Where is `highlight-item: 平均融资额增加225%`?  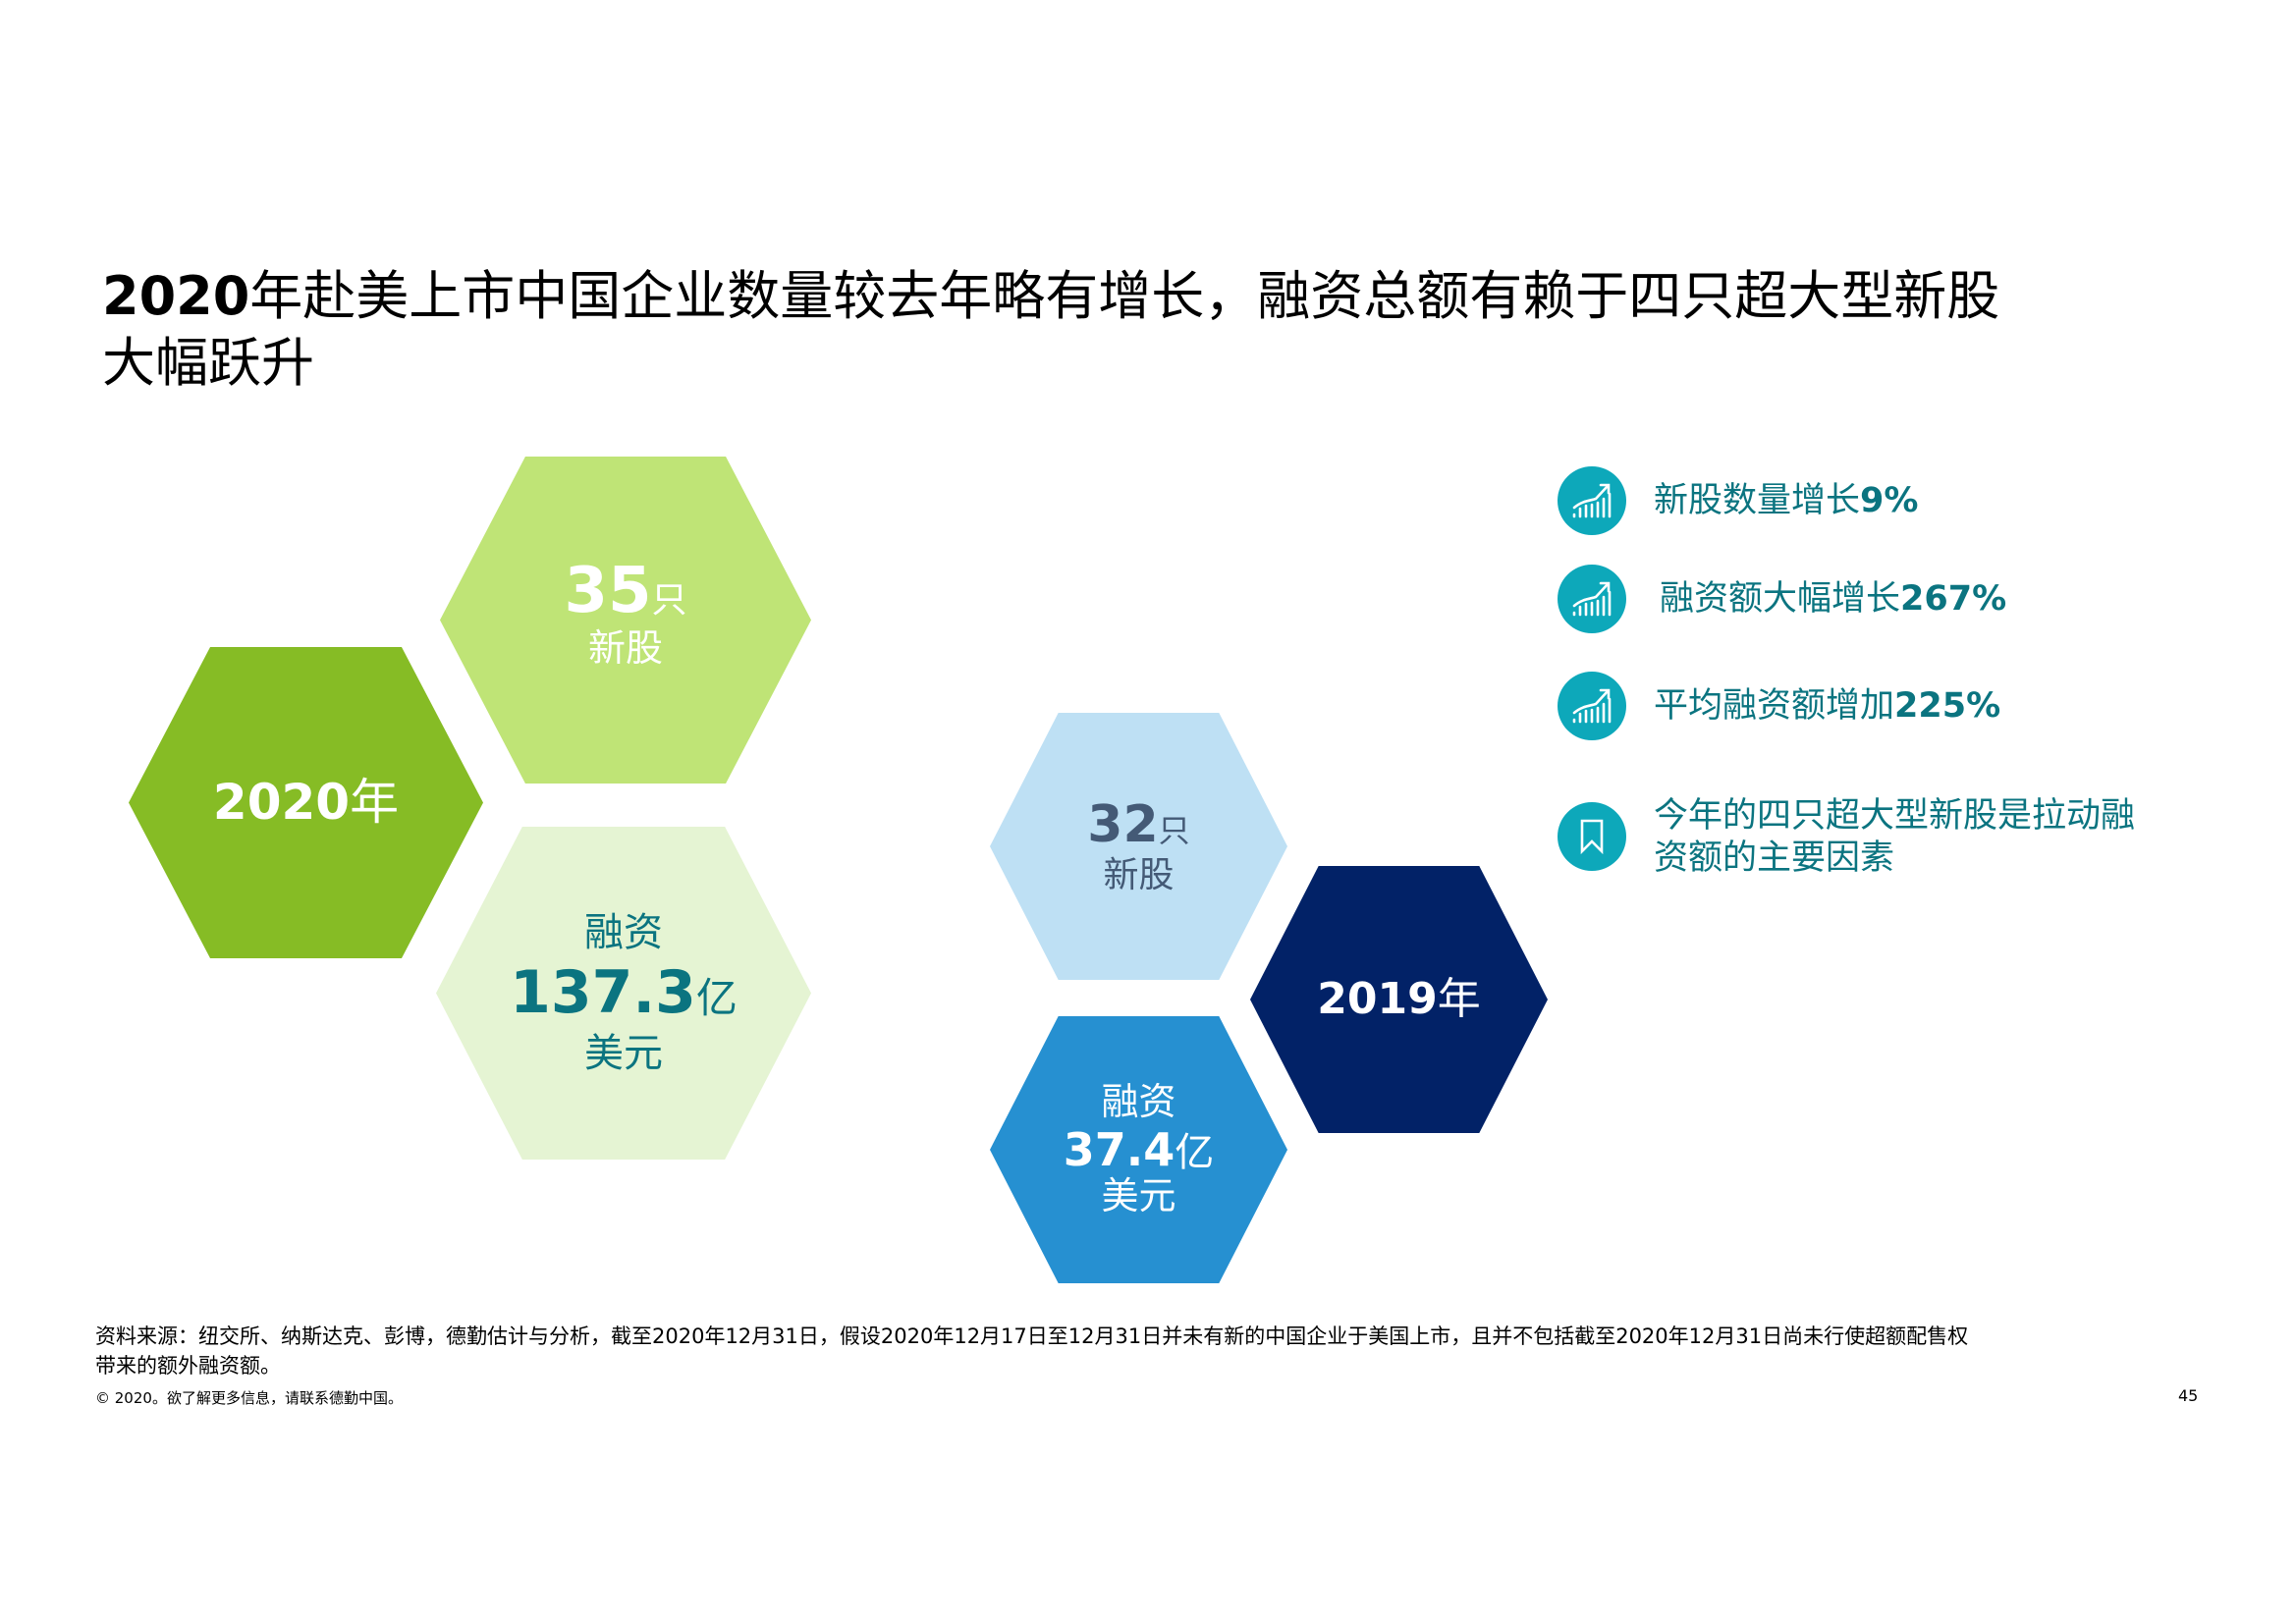
highlight-item: 平均融资额增加225% is located at coordinates (1779, 706).